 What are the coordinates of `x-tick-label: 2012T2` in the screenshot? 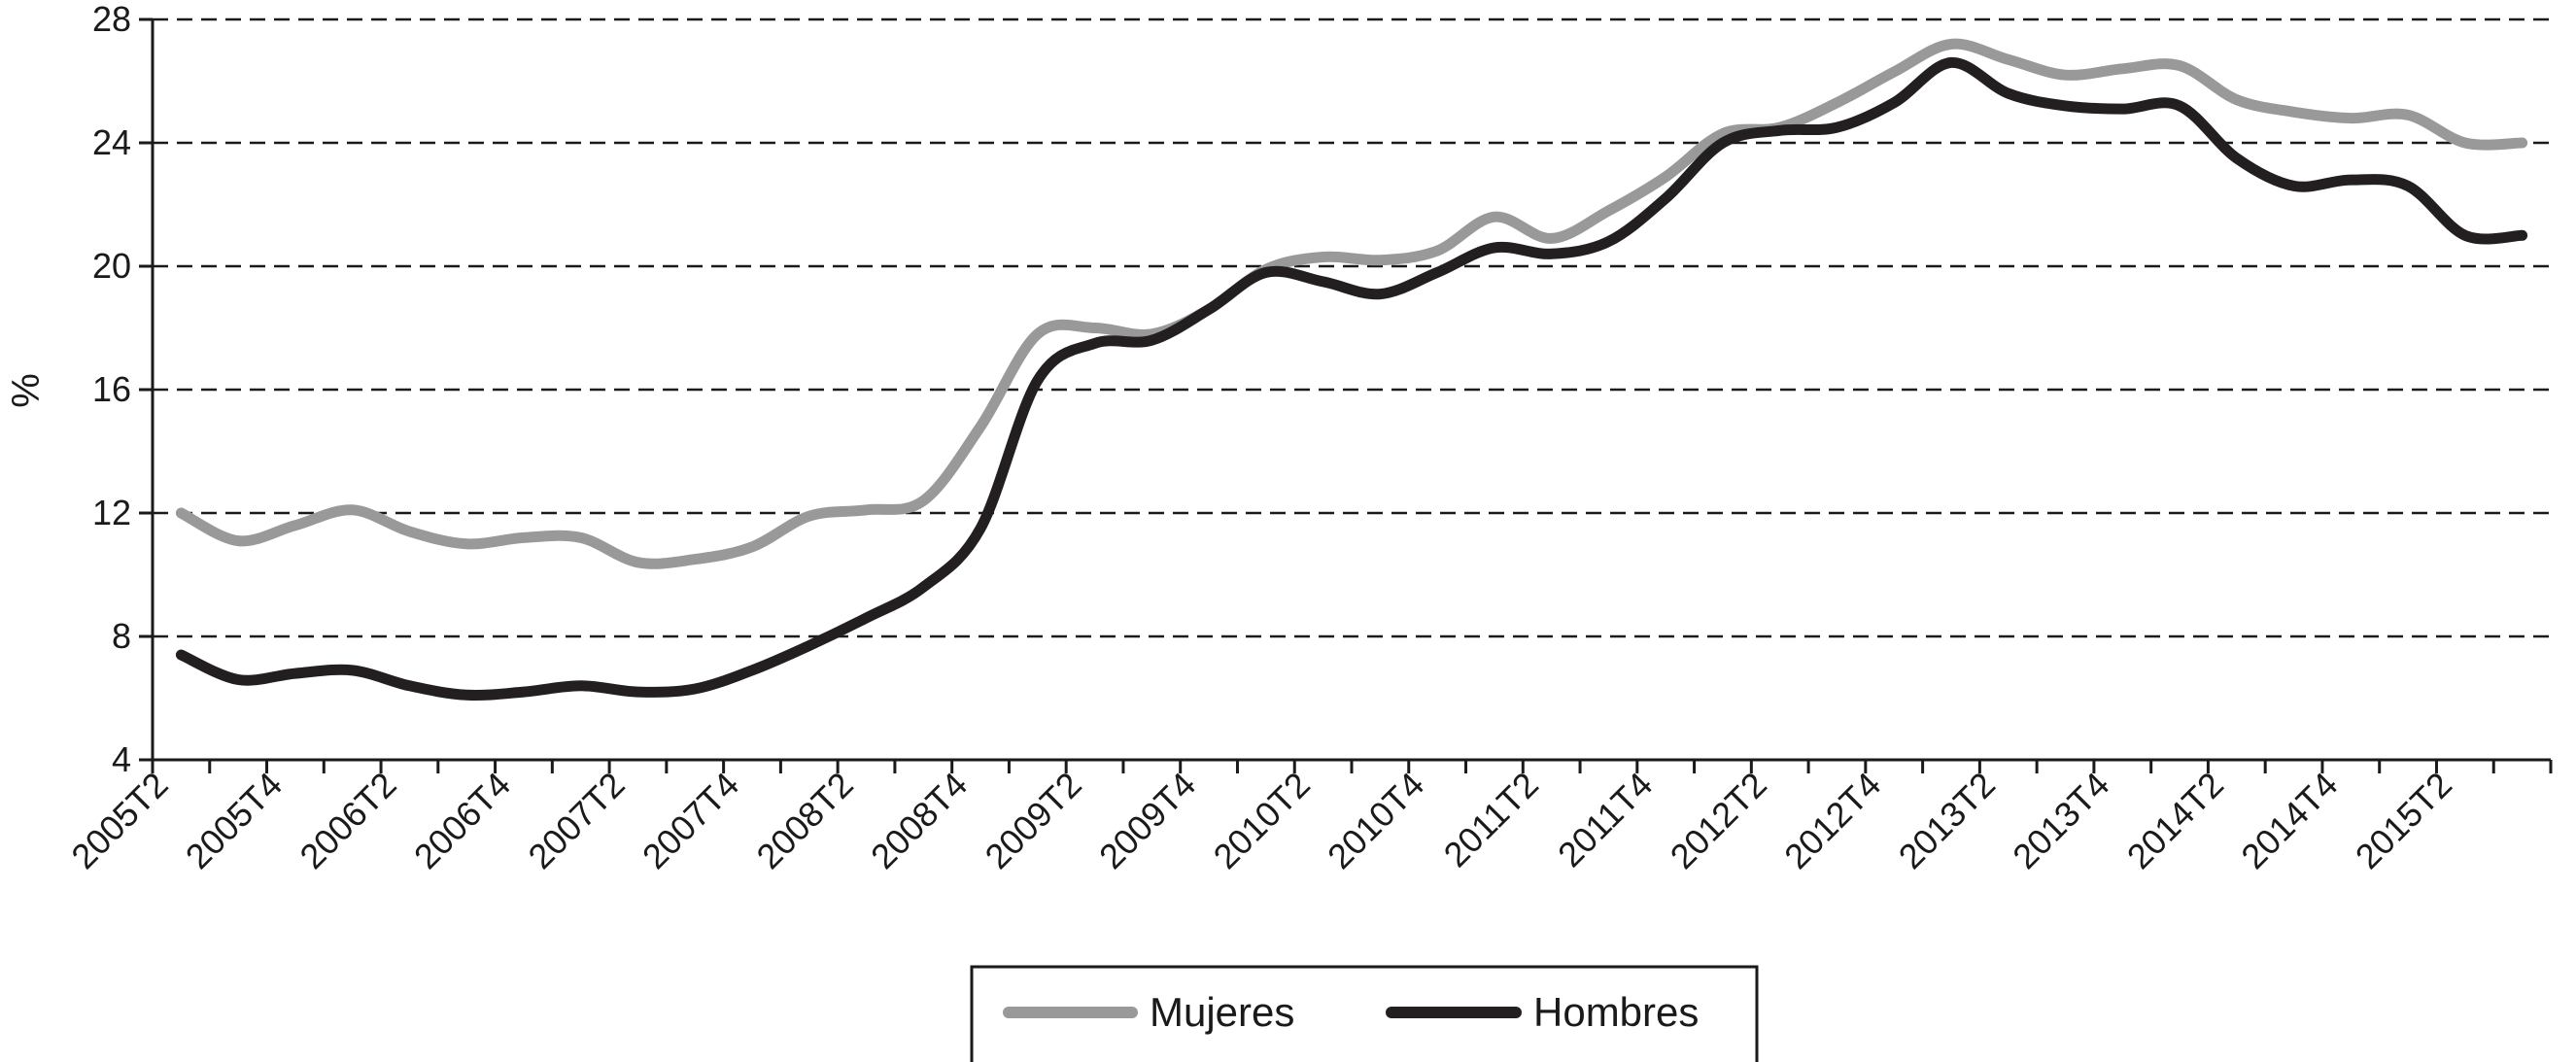 It's located at (1718, 820).